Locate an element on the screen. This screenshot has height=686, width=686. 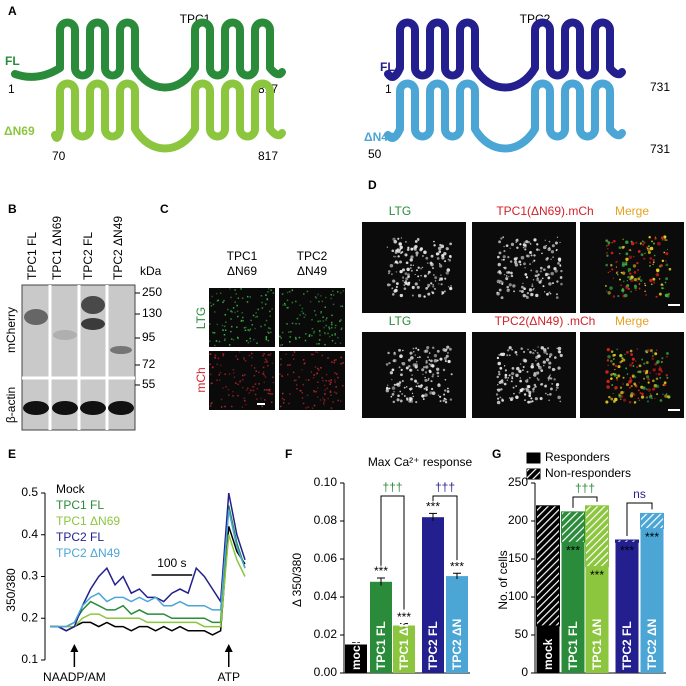
marker-label: 130 is located at coordinates (152, 313).